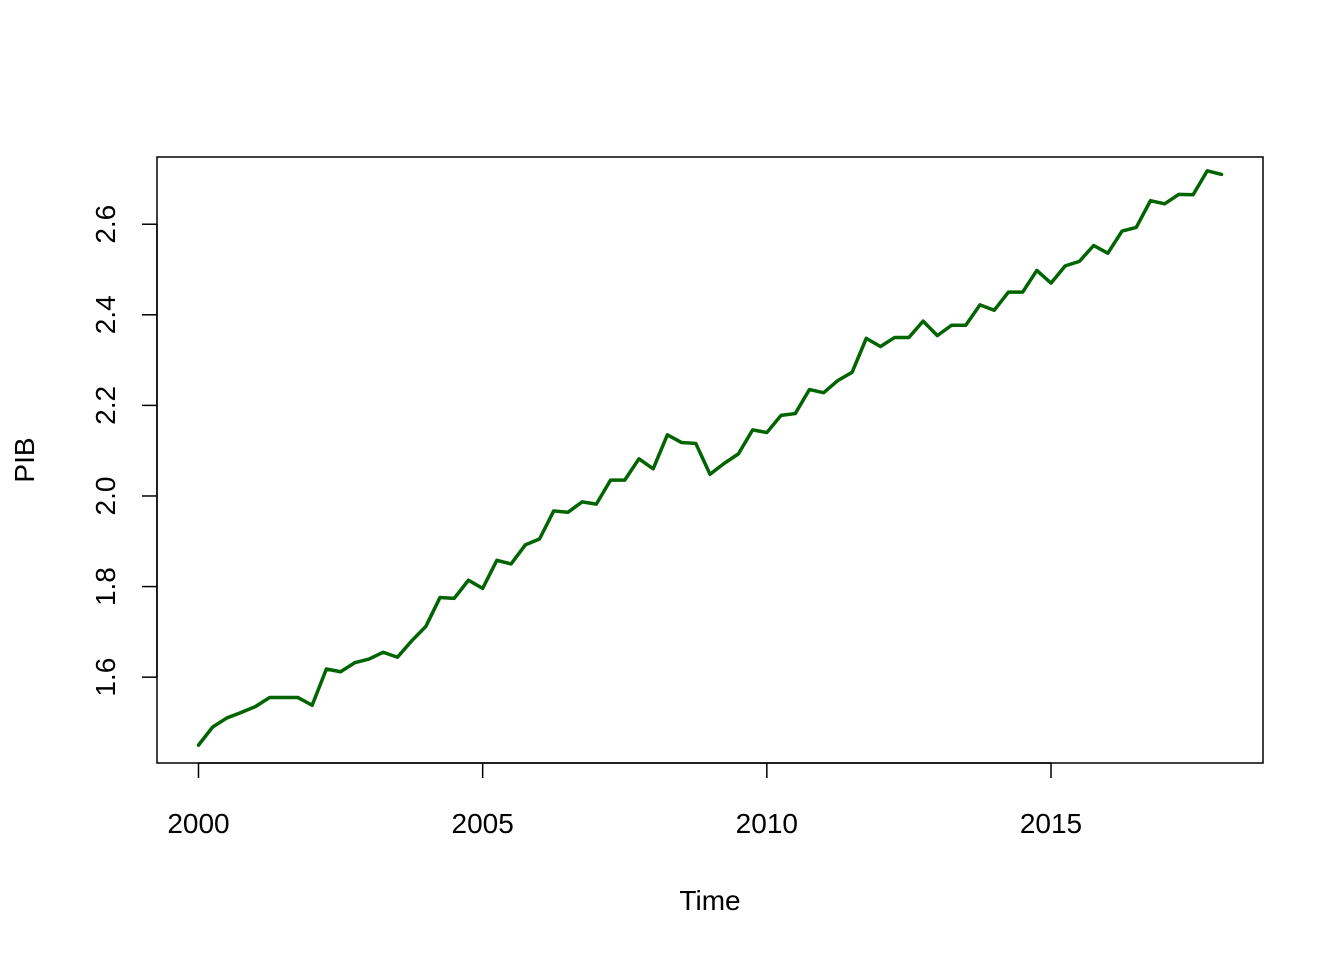 The width and height of the screenshot is (1344, 960). What do you see at coordinates (105, 496) in the screenshot?
I see `y-tick-label: 2.0` at bounding box center [105, 496].